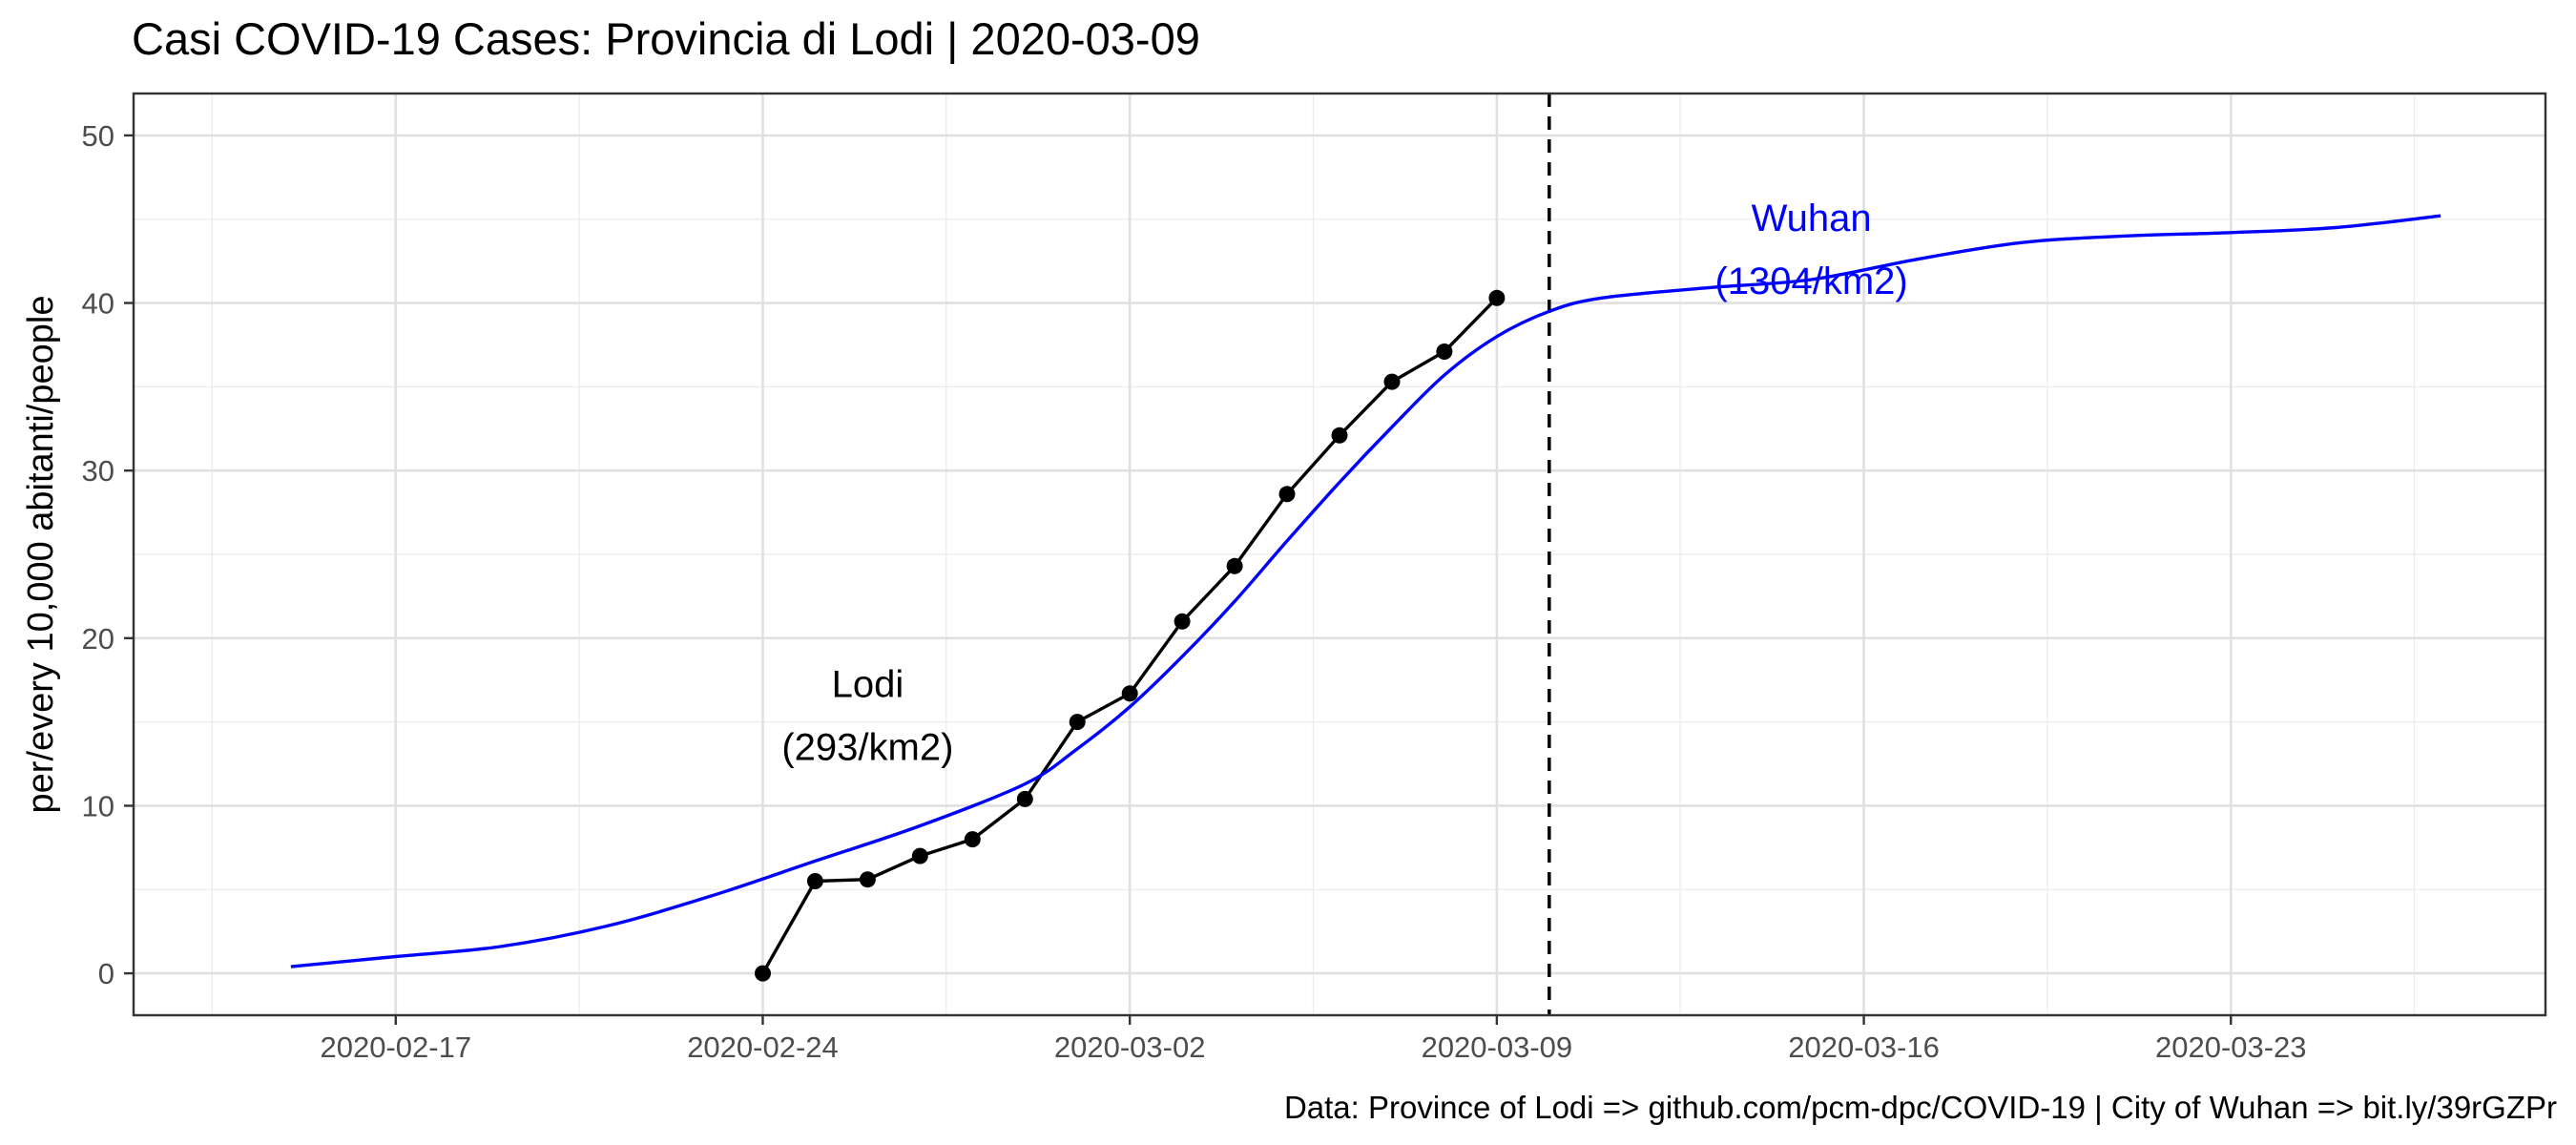 This screenshot has width=2576, height=1145. I want to click on x-tick-label: 2020-02-24, so click(763, 1047).